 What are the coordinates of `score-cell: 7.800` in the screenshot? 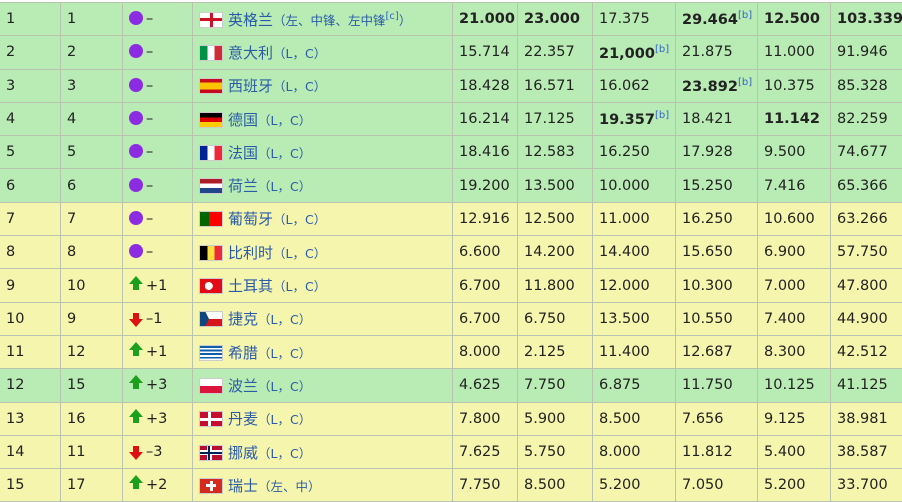 It's located at (485, 418).